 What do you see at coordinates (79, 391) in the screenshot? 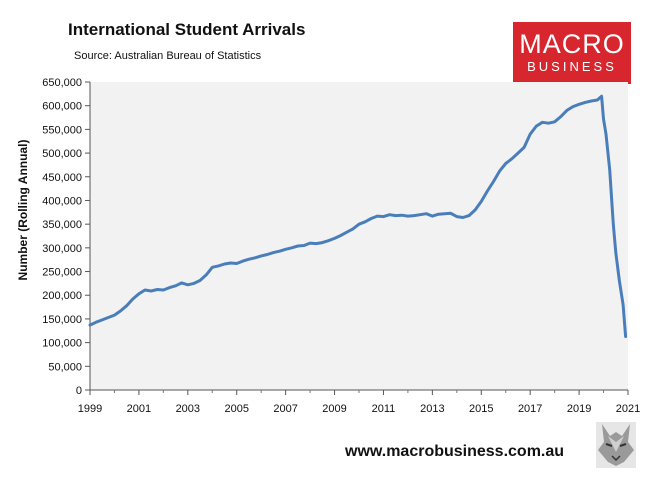
I see `y-tick-label: 0` at bounding box center [79, 391].